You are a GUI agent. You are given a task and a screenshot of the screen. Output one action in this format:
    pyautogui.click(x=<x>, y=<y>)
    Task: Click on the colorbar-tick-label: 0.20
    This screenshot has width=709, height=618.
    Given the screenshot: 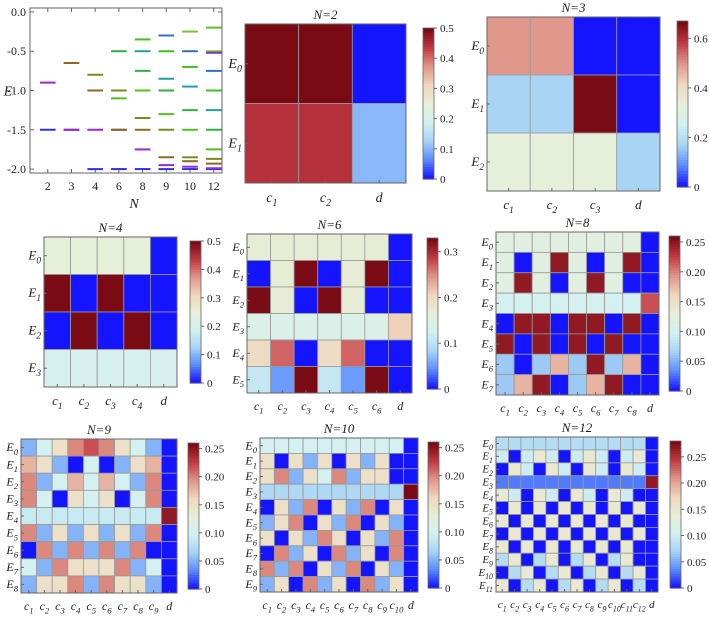 What is the action you would take?
    pyautogui.click(x=697, y=484)
    